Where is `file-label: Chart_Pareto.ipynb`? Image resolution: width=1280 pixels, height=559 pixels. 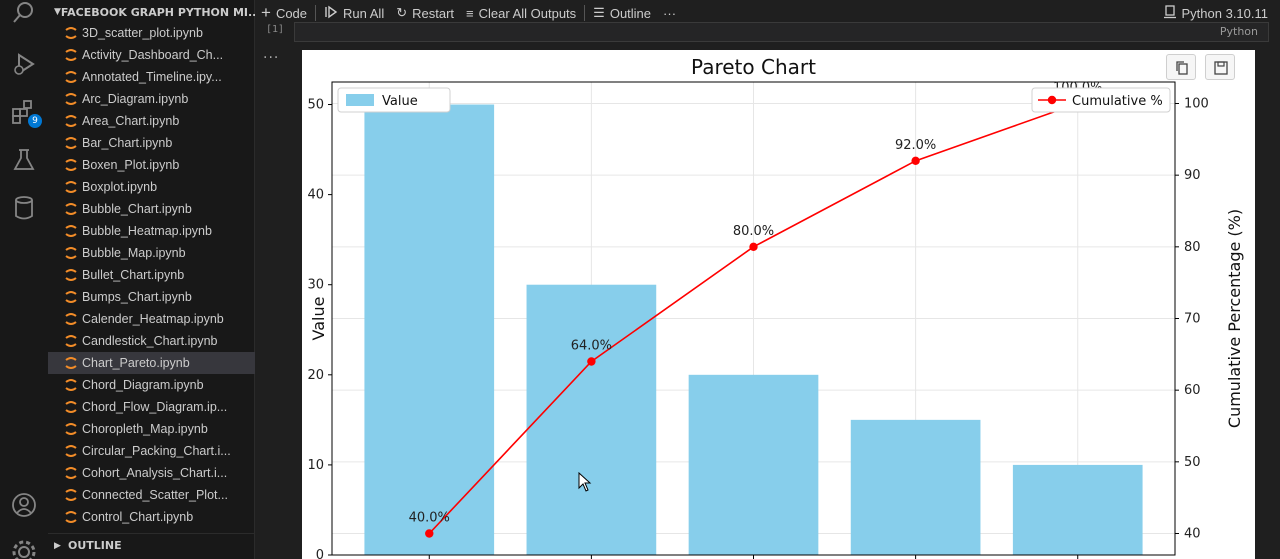
file-label: Chart_Pareto.ipynb is located at coordinates (136, 363).